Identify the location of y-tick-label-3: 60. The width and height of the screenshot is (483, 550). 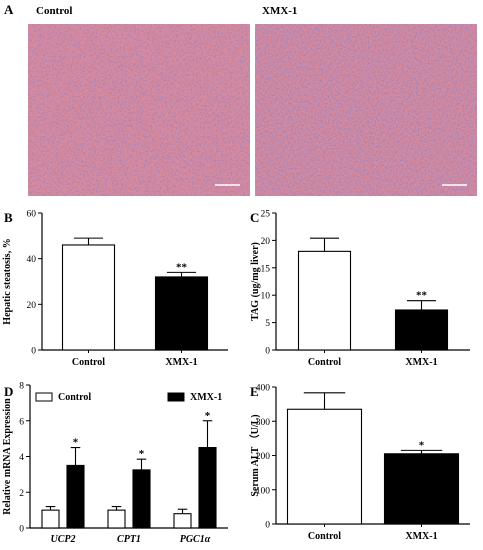
(32, 215).